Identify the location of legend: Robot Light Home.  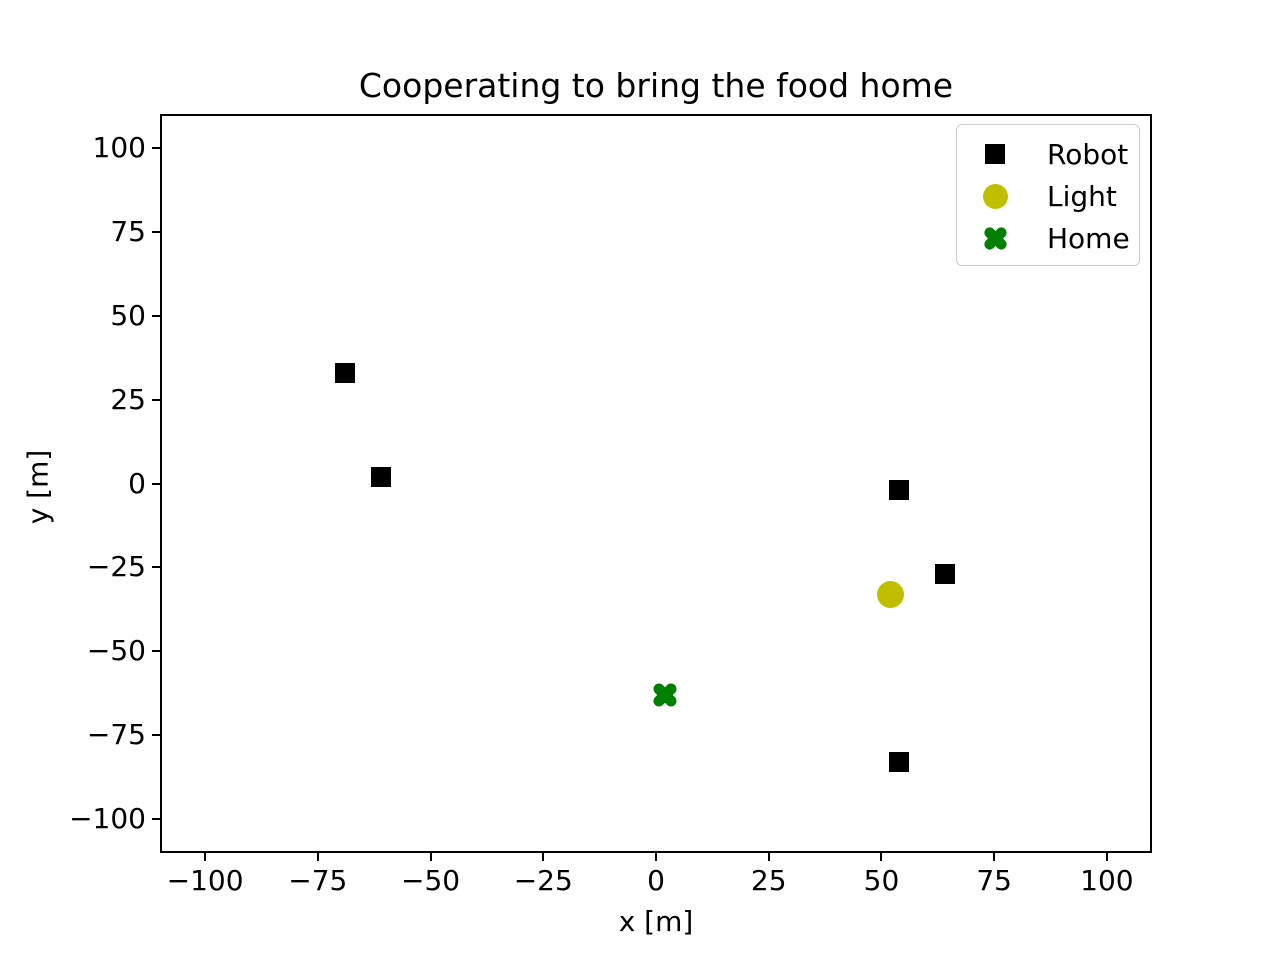
(1048, 195).